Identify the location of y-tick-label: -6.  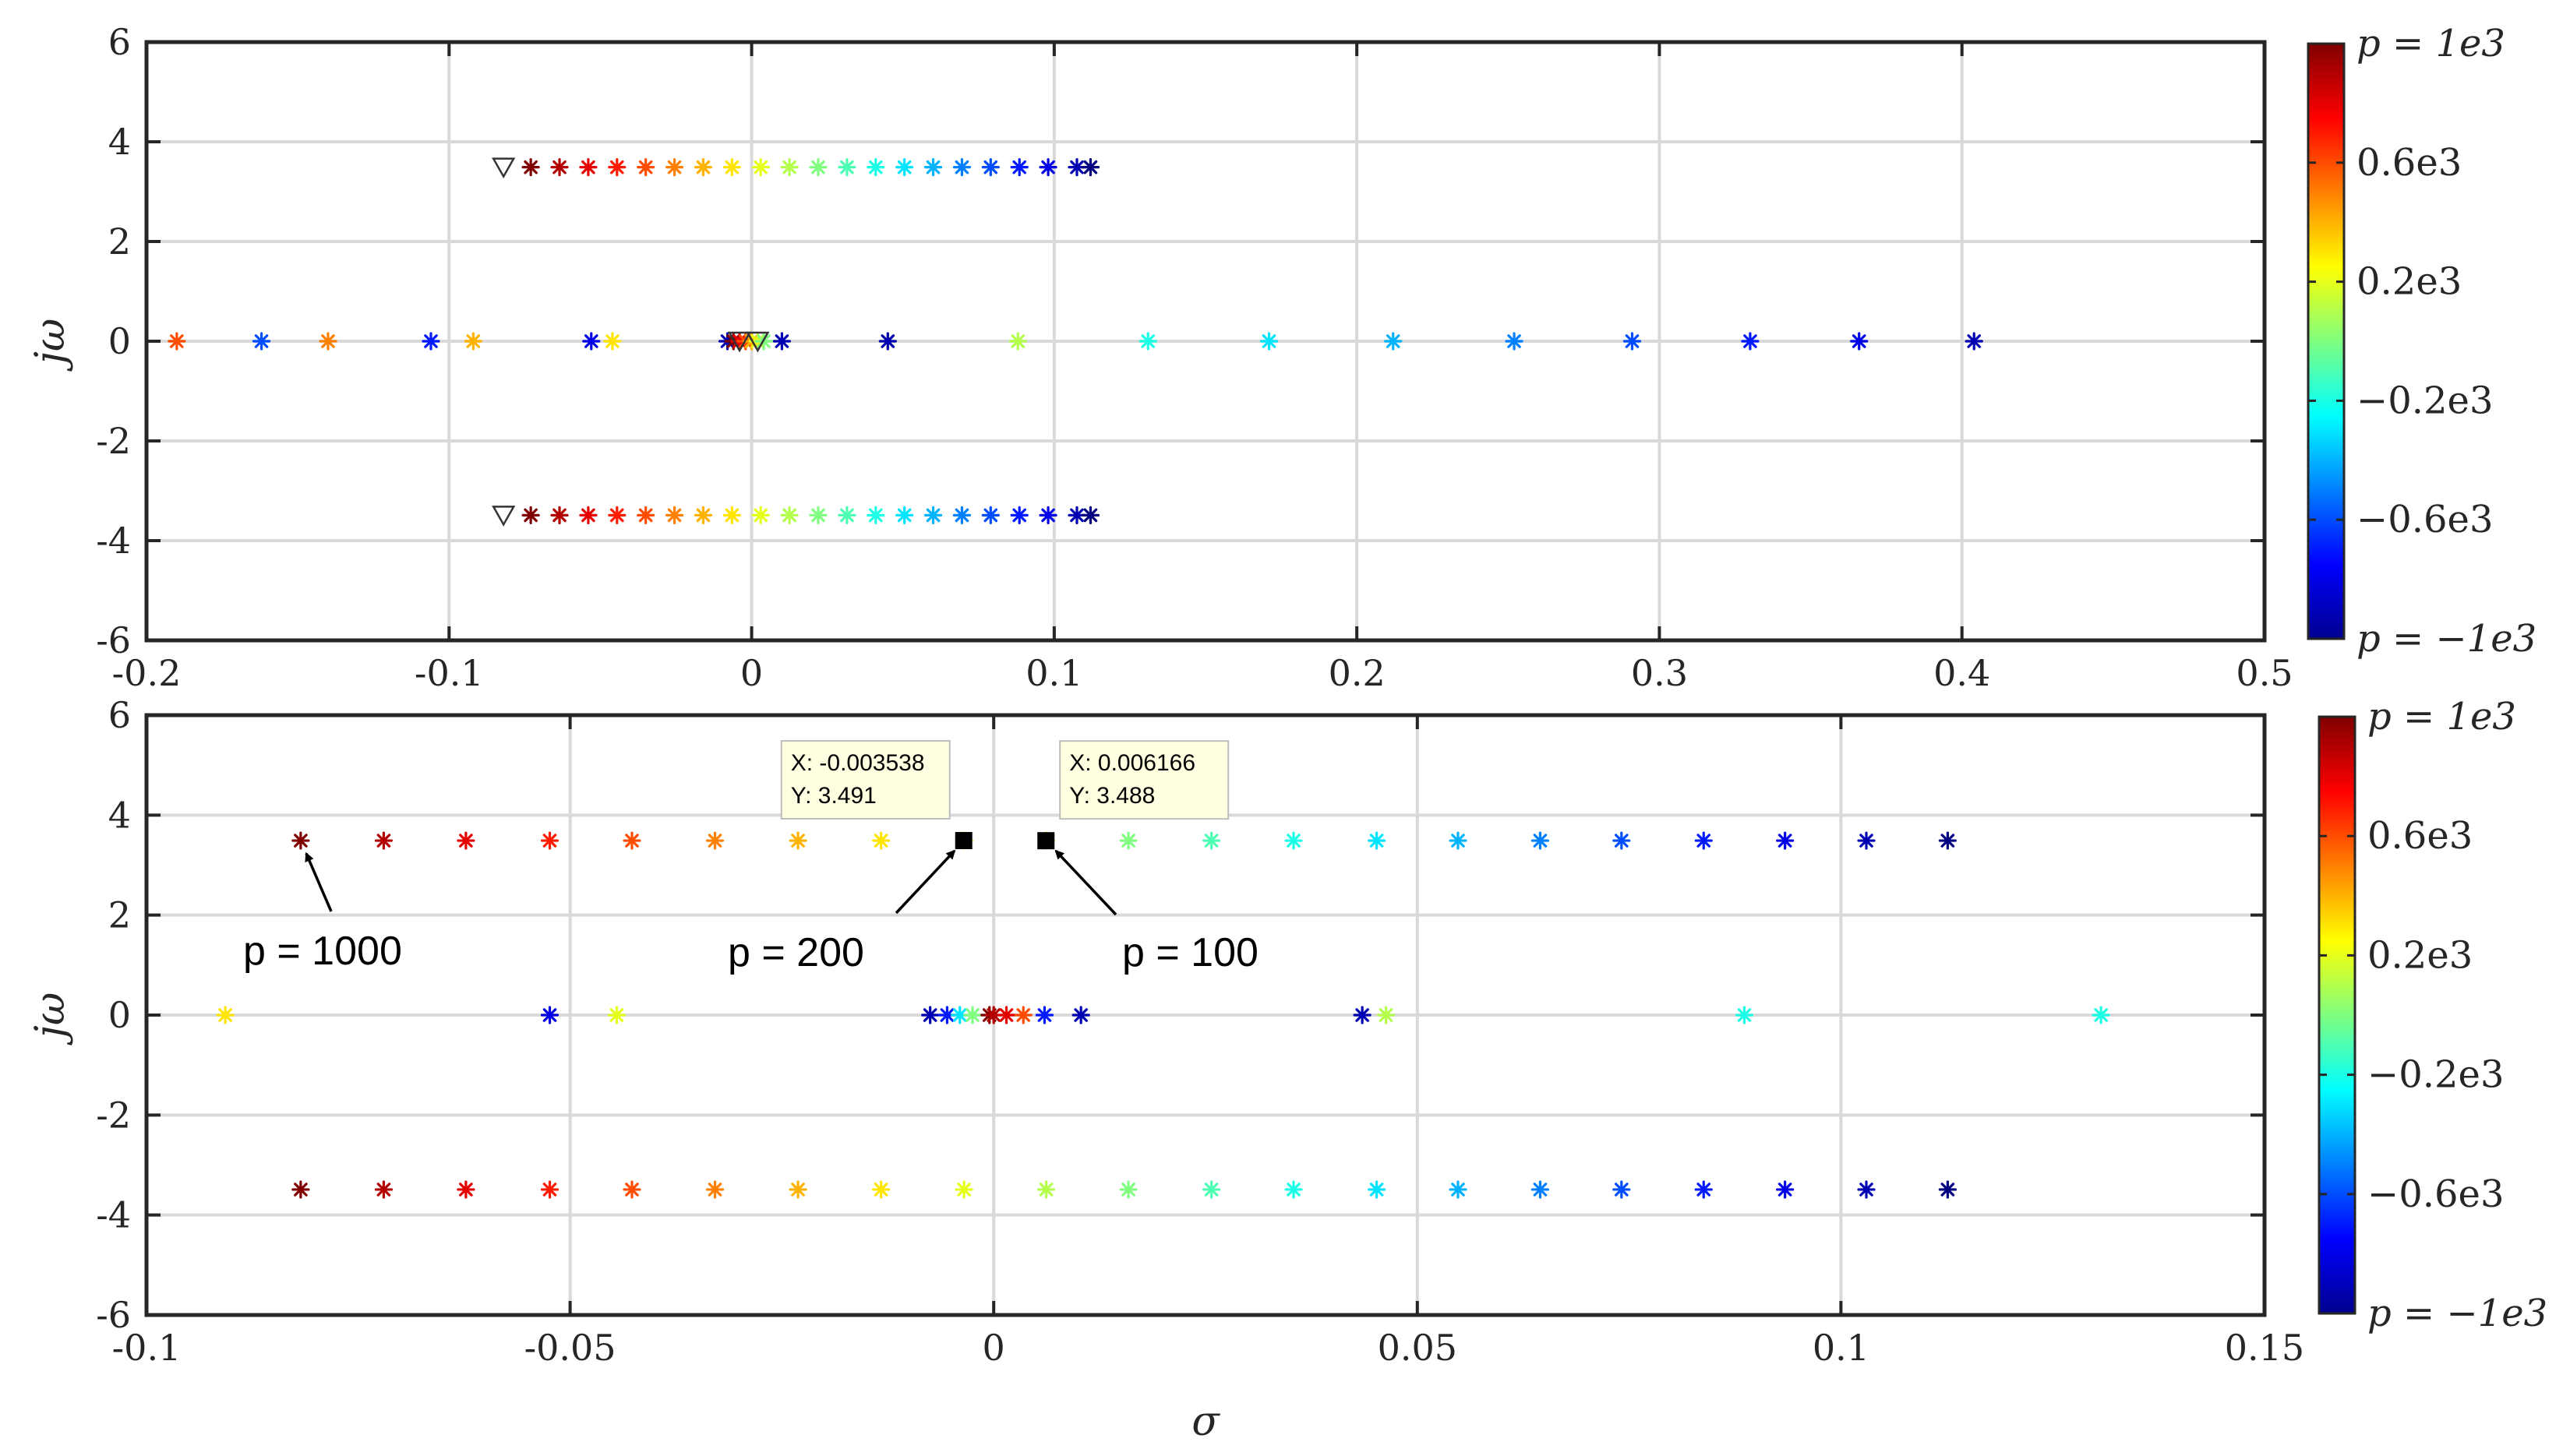
(113, 640).